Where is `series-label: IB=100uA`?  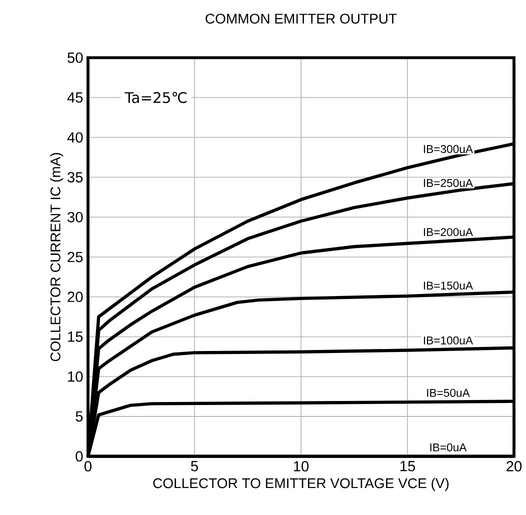
series-label: IB=100uA is located at coordinates (448, 340).